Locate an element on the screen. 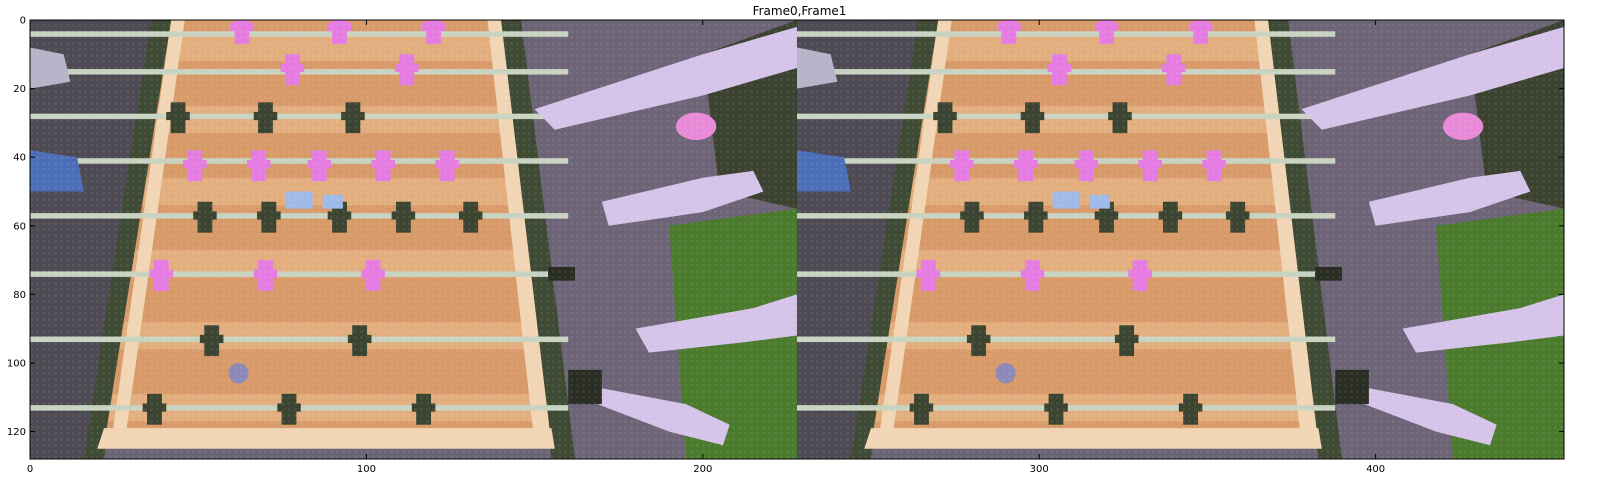 The height and width of the screenshot is (489, 1599). x-tick-label: 100 is located at coordinates (366, 469).